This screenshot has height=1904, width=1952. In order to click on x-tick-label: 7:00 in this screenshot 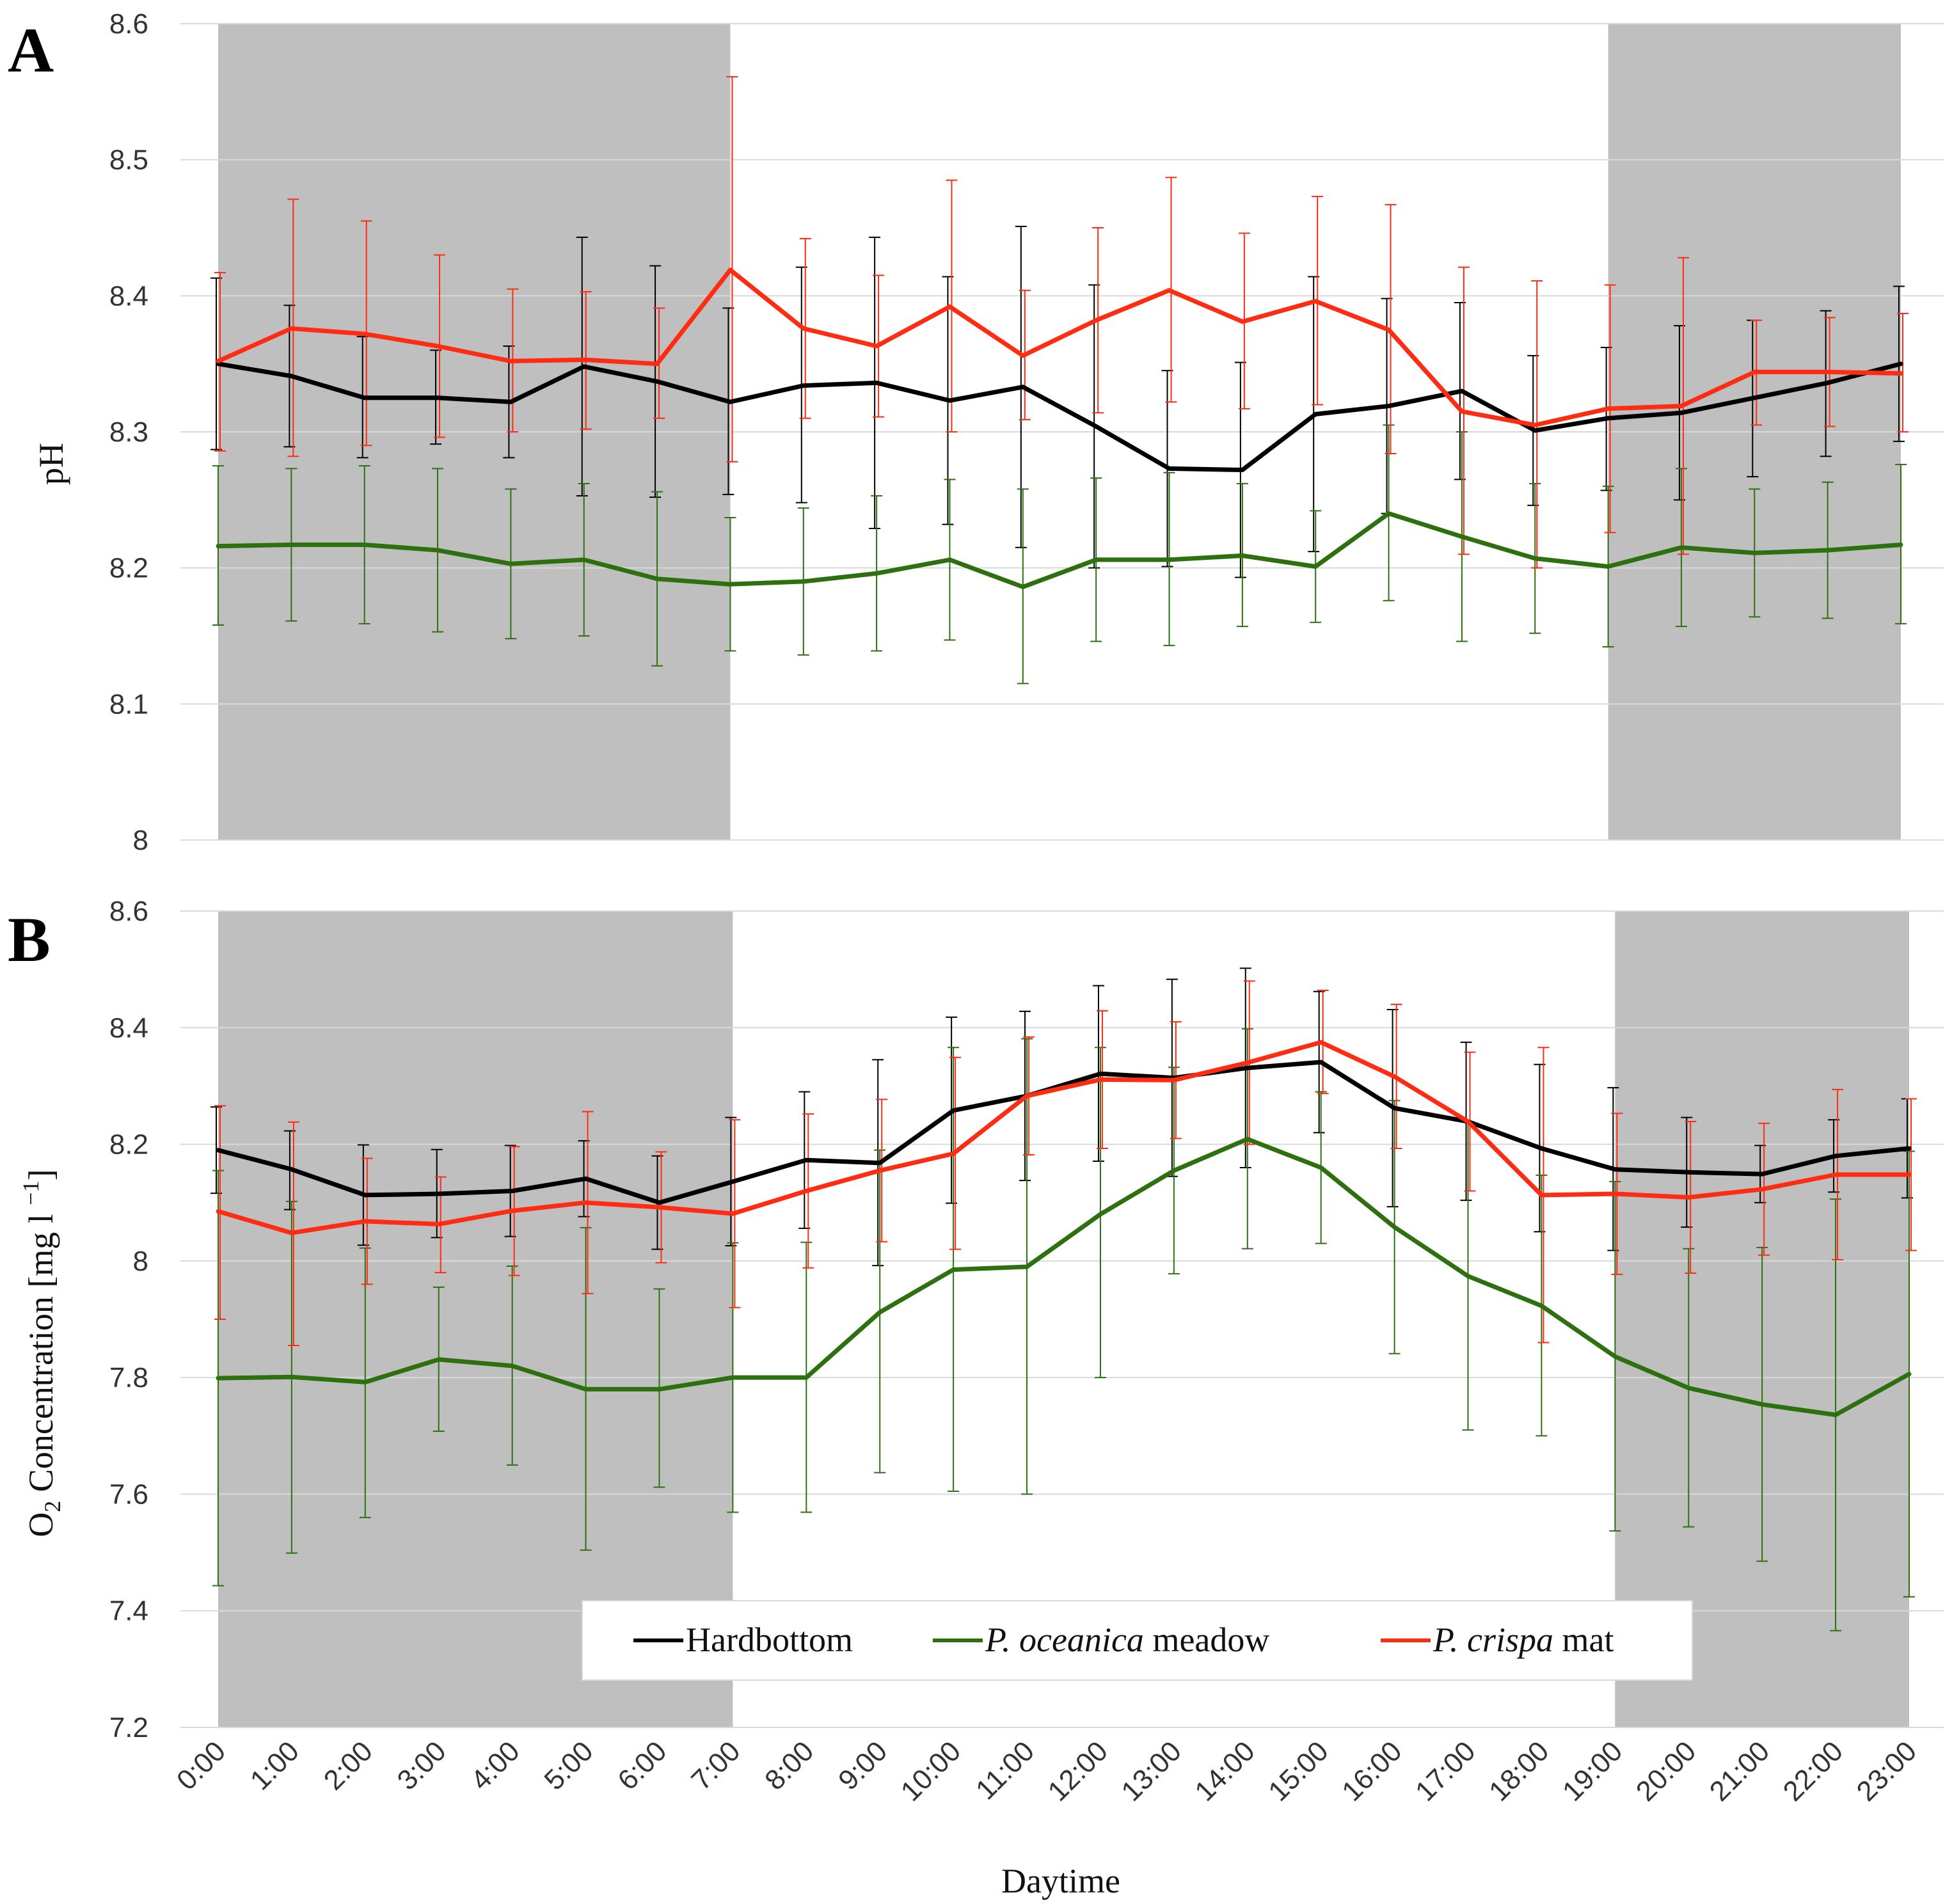, I will do `click(715, 1765)`.